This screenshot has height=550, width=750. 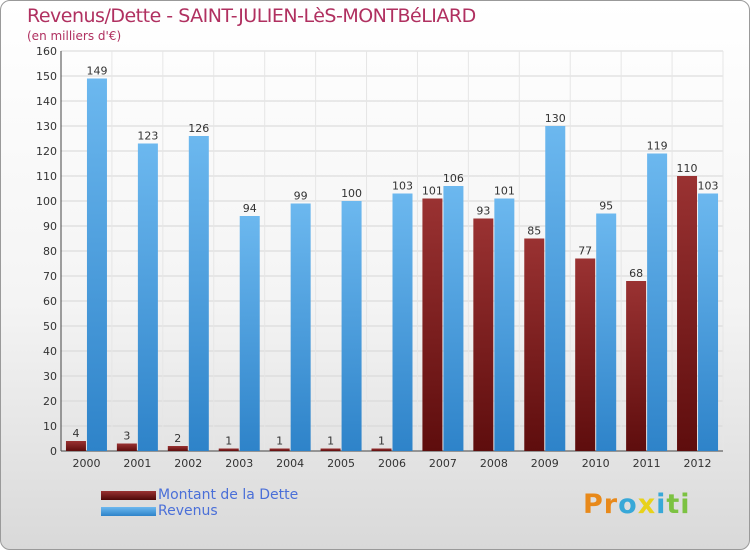 I want to click on bar-dette-2009, so click(x=534, y=344).